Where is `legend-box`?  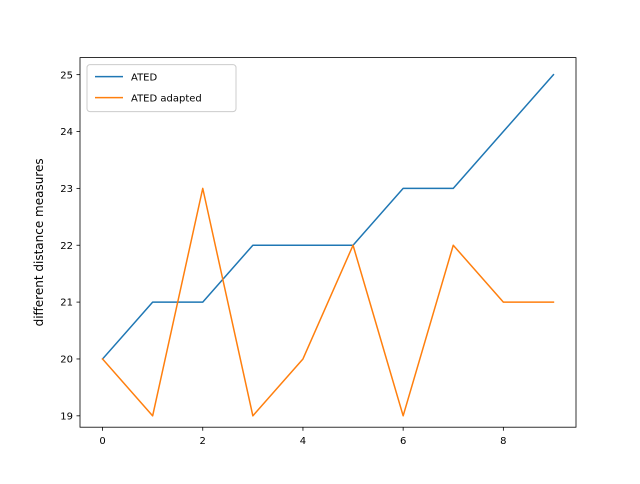 legend-box is located at coordinates (161, 88).